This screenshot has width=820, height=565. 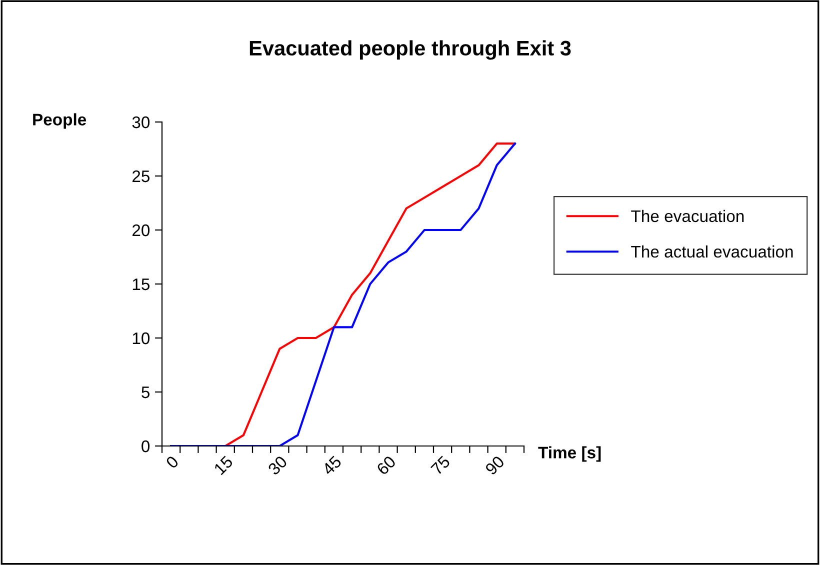 I want to click on x-tick-label: 45, so click(x=332, y=465).